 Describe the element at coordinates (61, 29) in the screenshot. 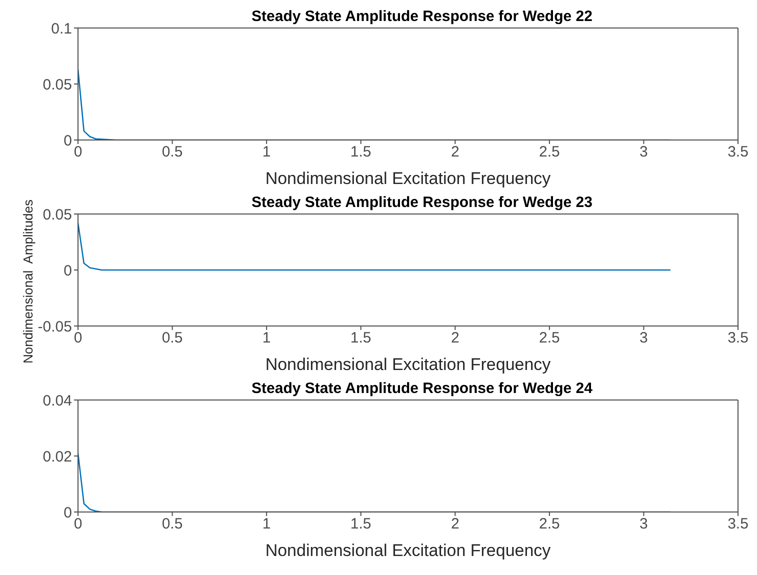

I see `y-tick-label: 0.1` at that location.